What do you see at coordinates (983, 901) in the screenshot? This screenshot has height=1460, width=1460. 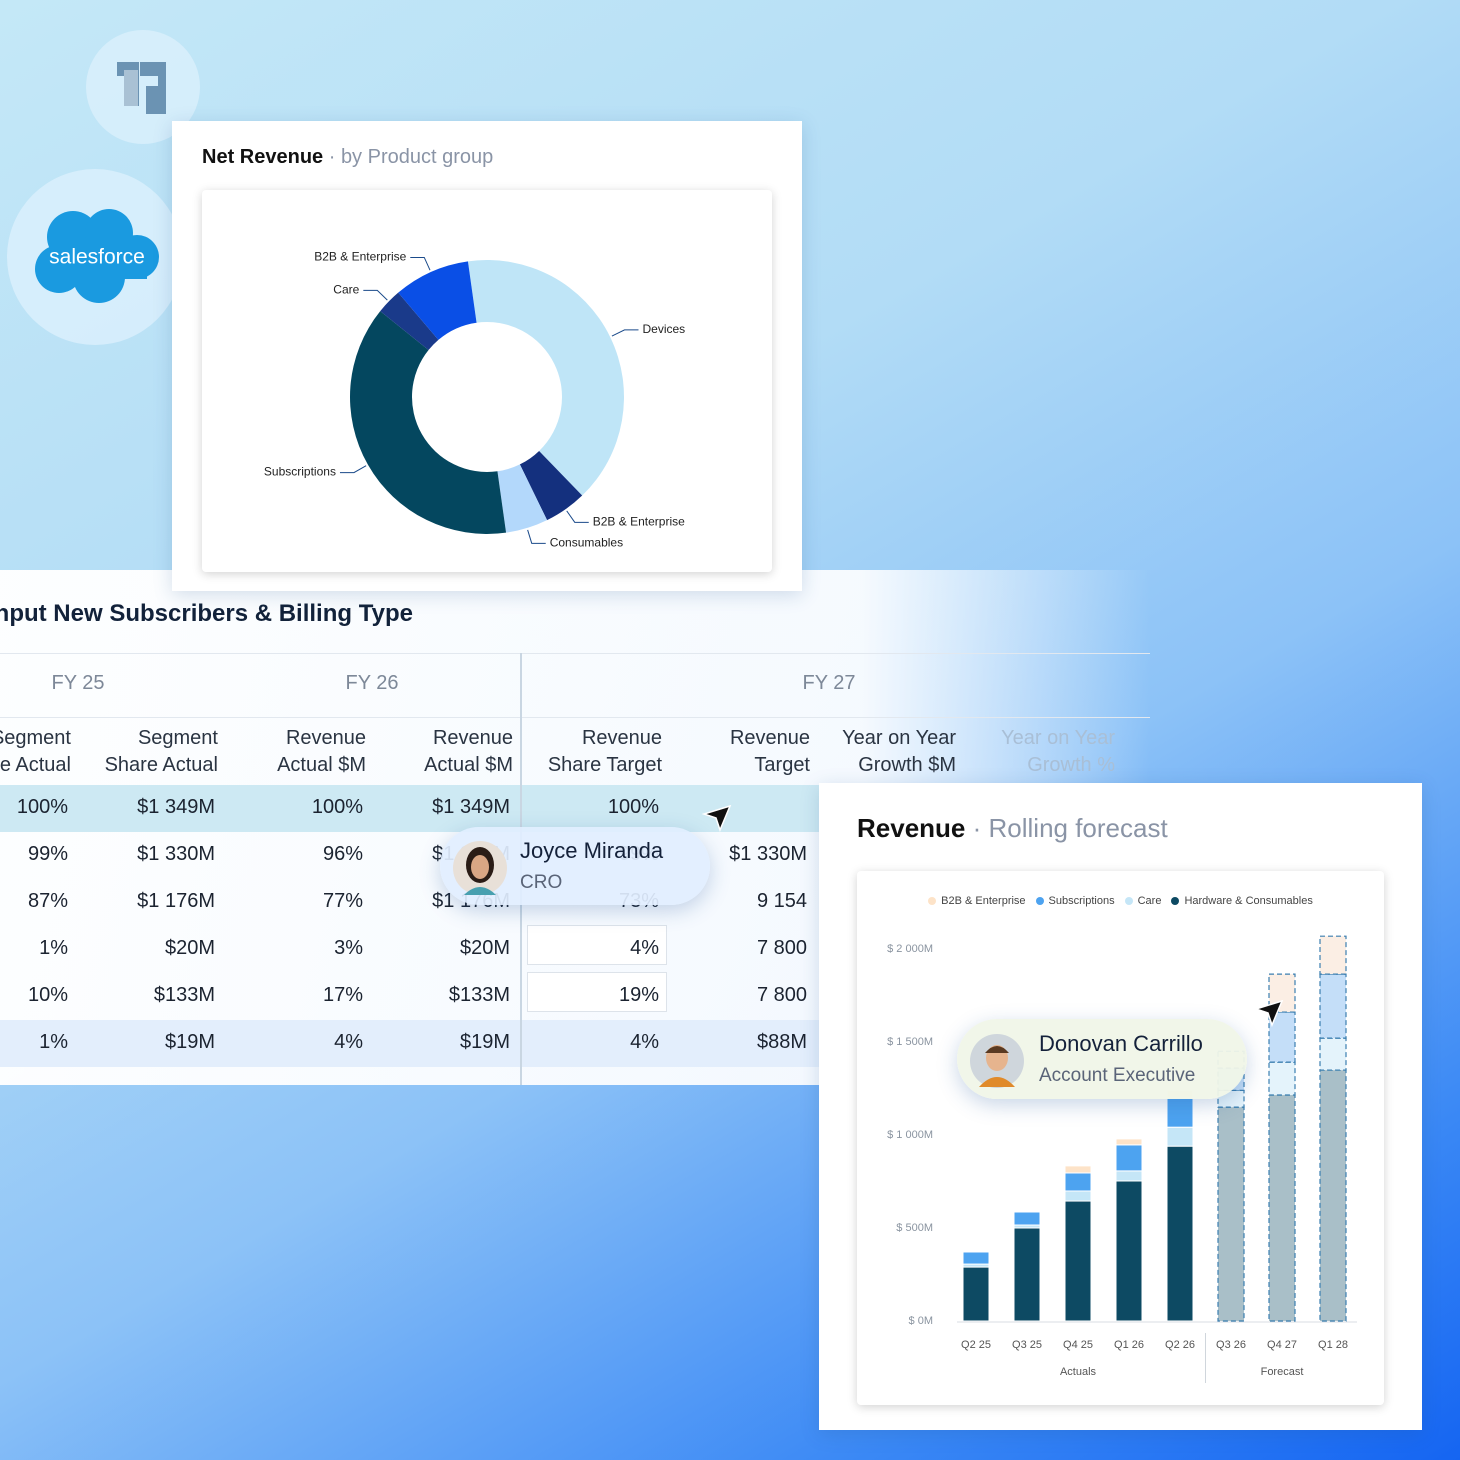 I see `legend-label: B2B & Enterprise` at bounding box center [983, 901].